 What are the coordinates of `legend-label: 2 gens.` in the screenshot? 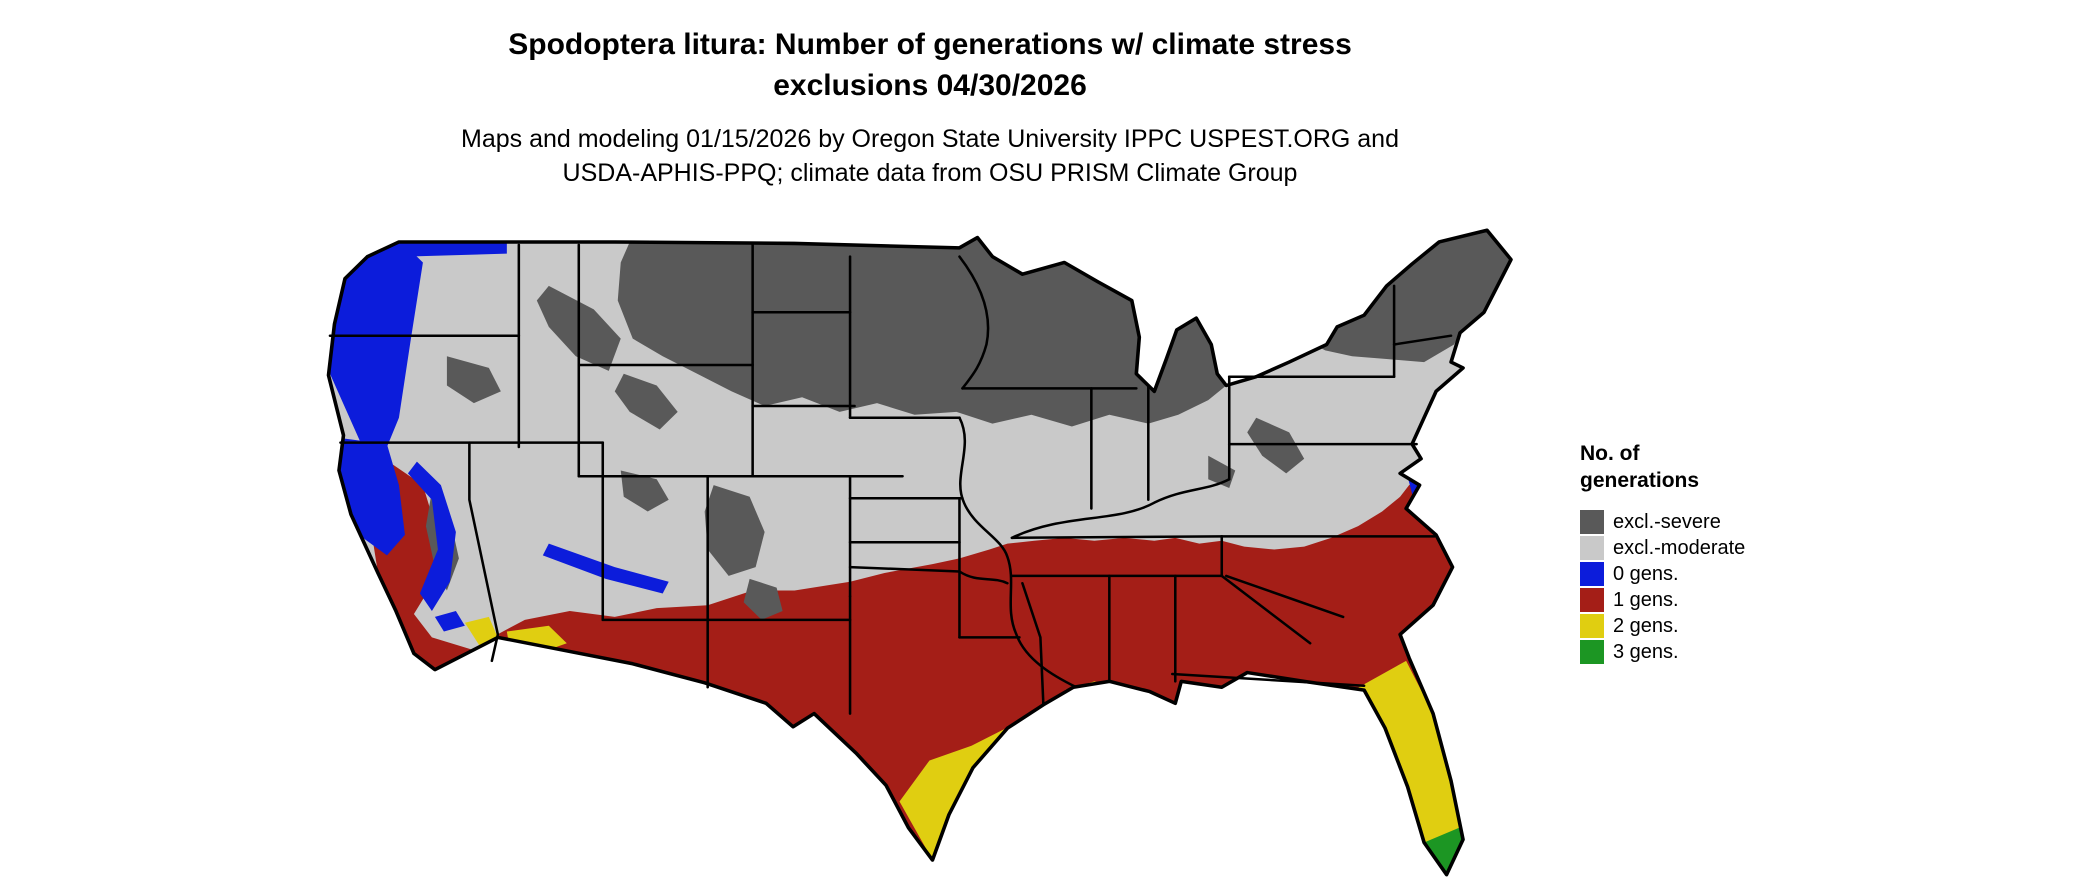 It's located at (1646, 625).